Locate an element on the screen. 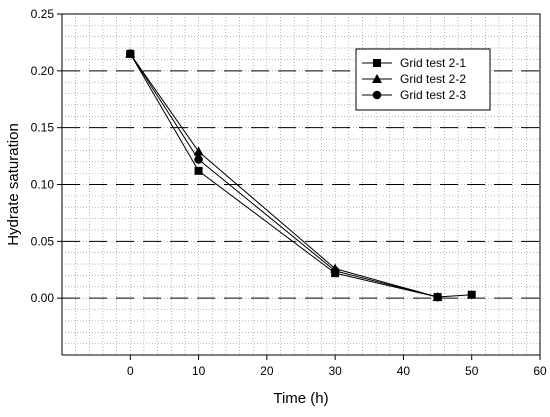 This screenshot has width=550, height=417. x-tick-label: 60 is located at coordinates (540, 371).